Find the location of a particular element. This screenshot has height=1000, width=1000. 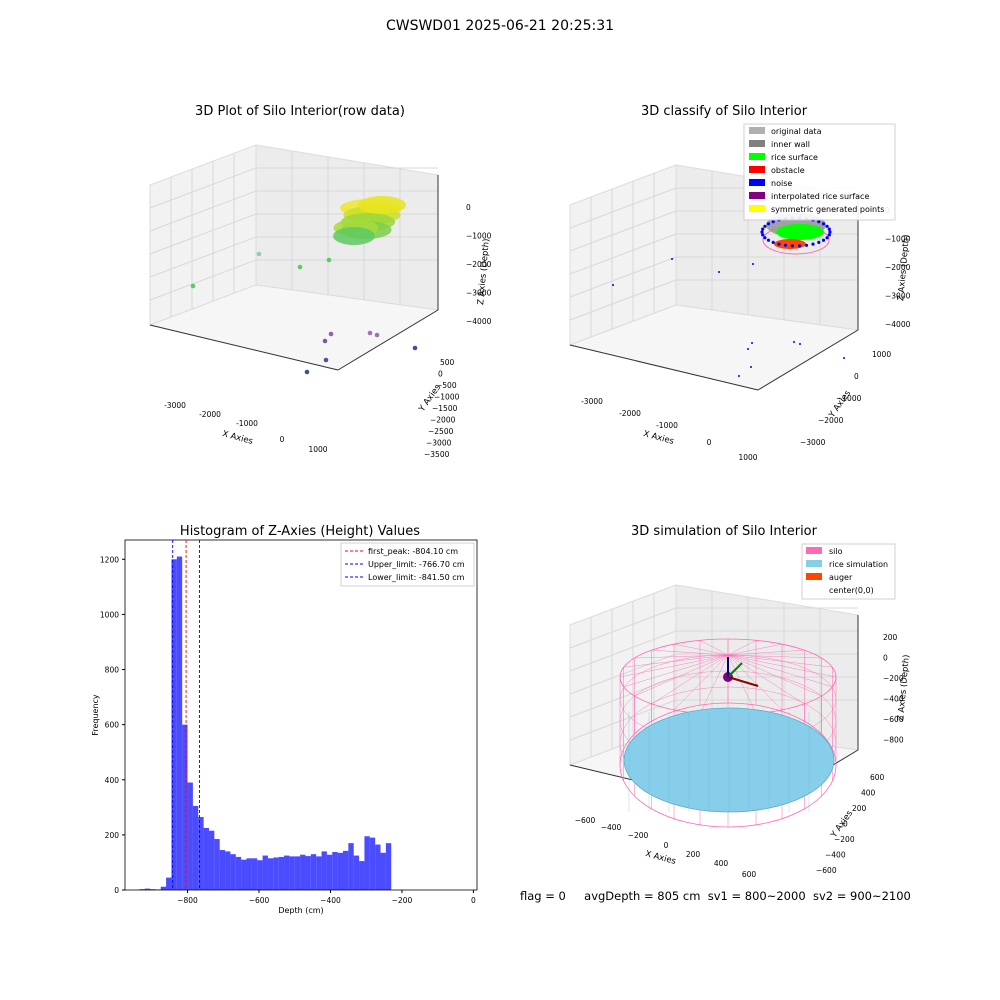

raw-y-tick: −1000 is located at coordinates (447, 397).